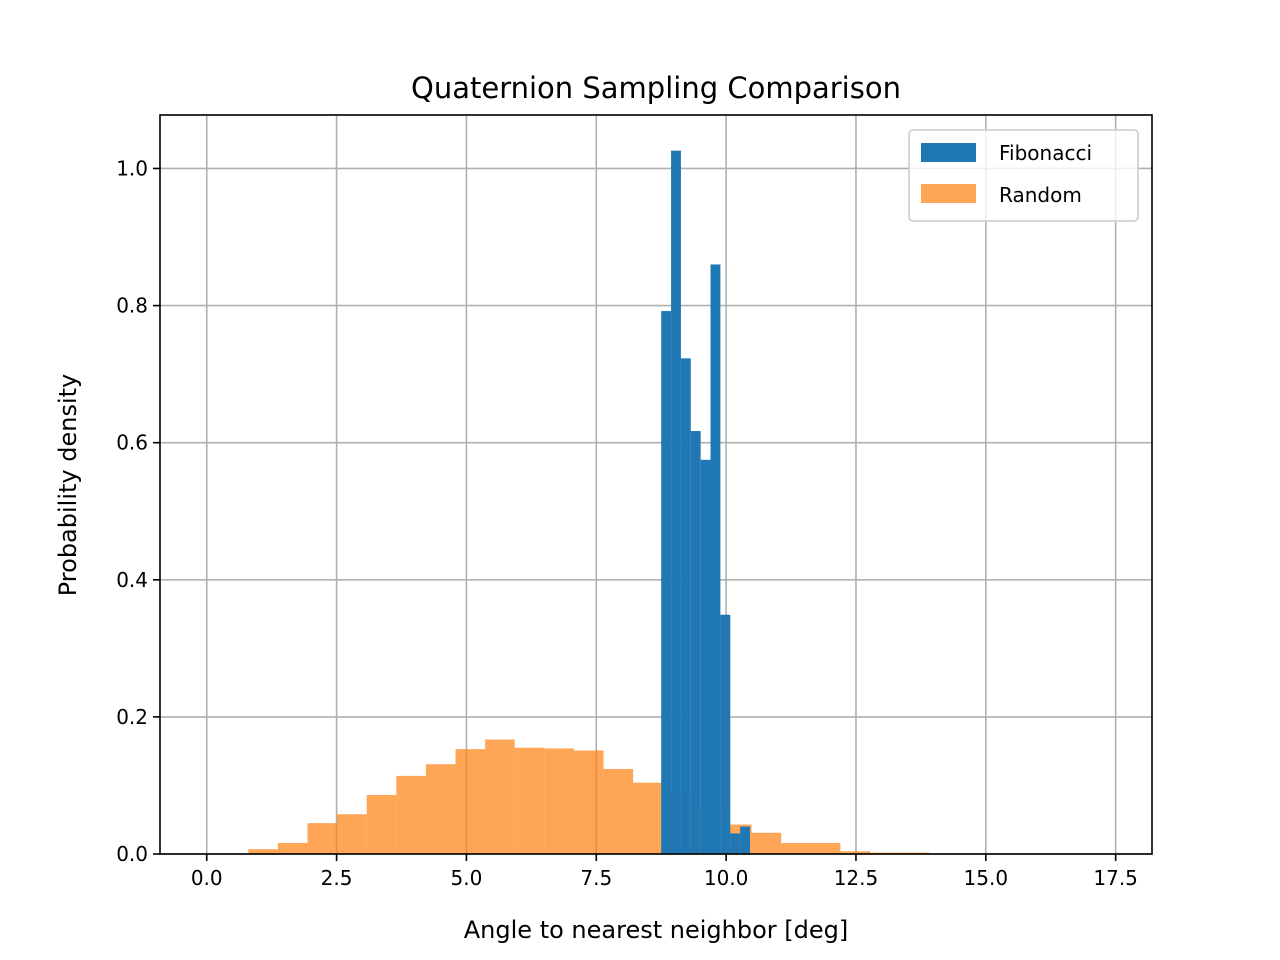  What do you see at coordinates (656, 88) in the screenshot?
I see `chart-title: Quaternion Sampling Comparison` at bounding box center [656, 88].